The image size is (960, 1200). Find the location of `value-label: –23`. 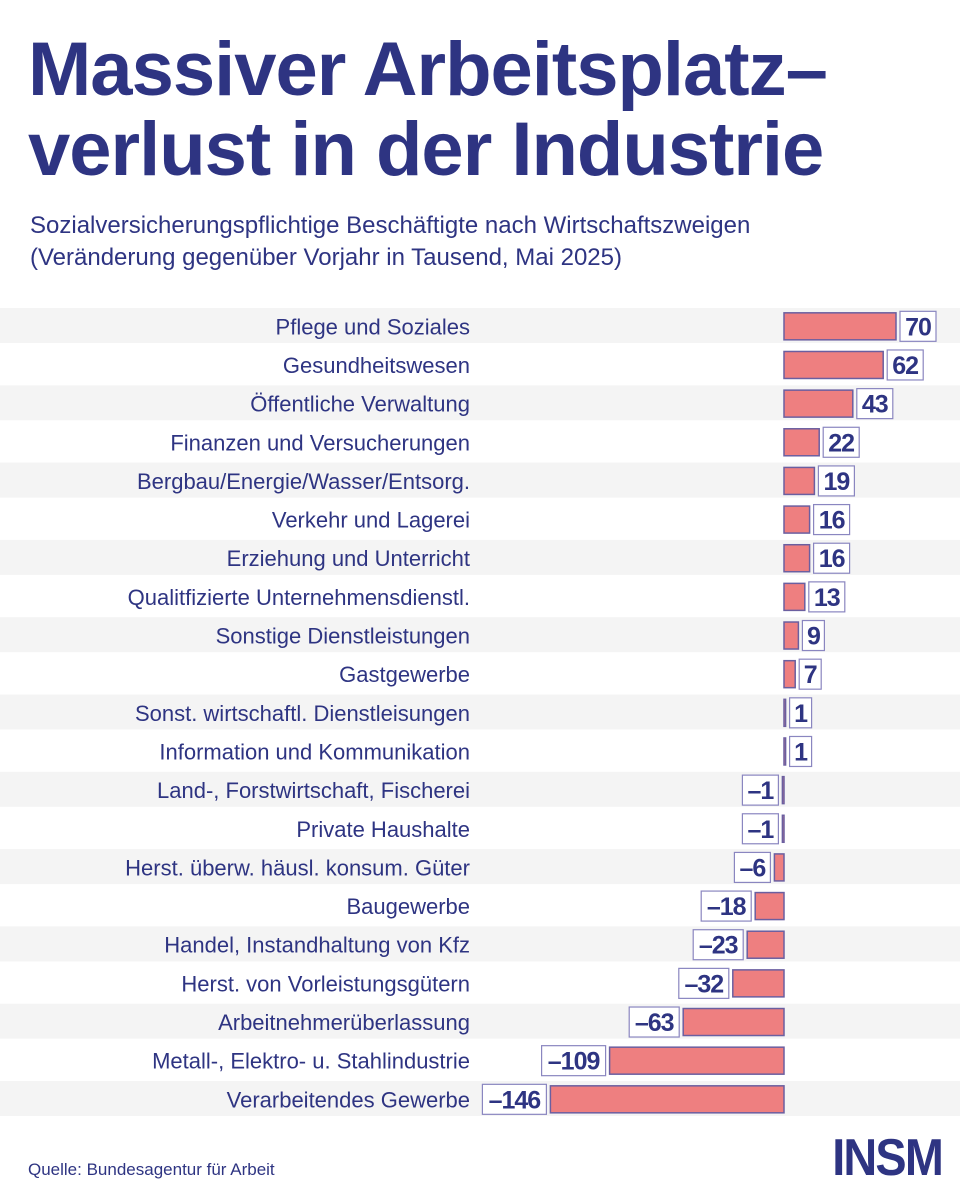

value-label: –23 is located at coordinates (718, 946).